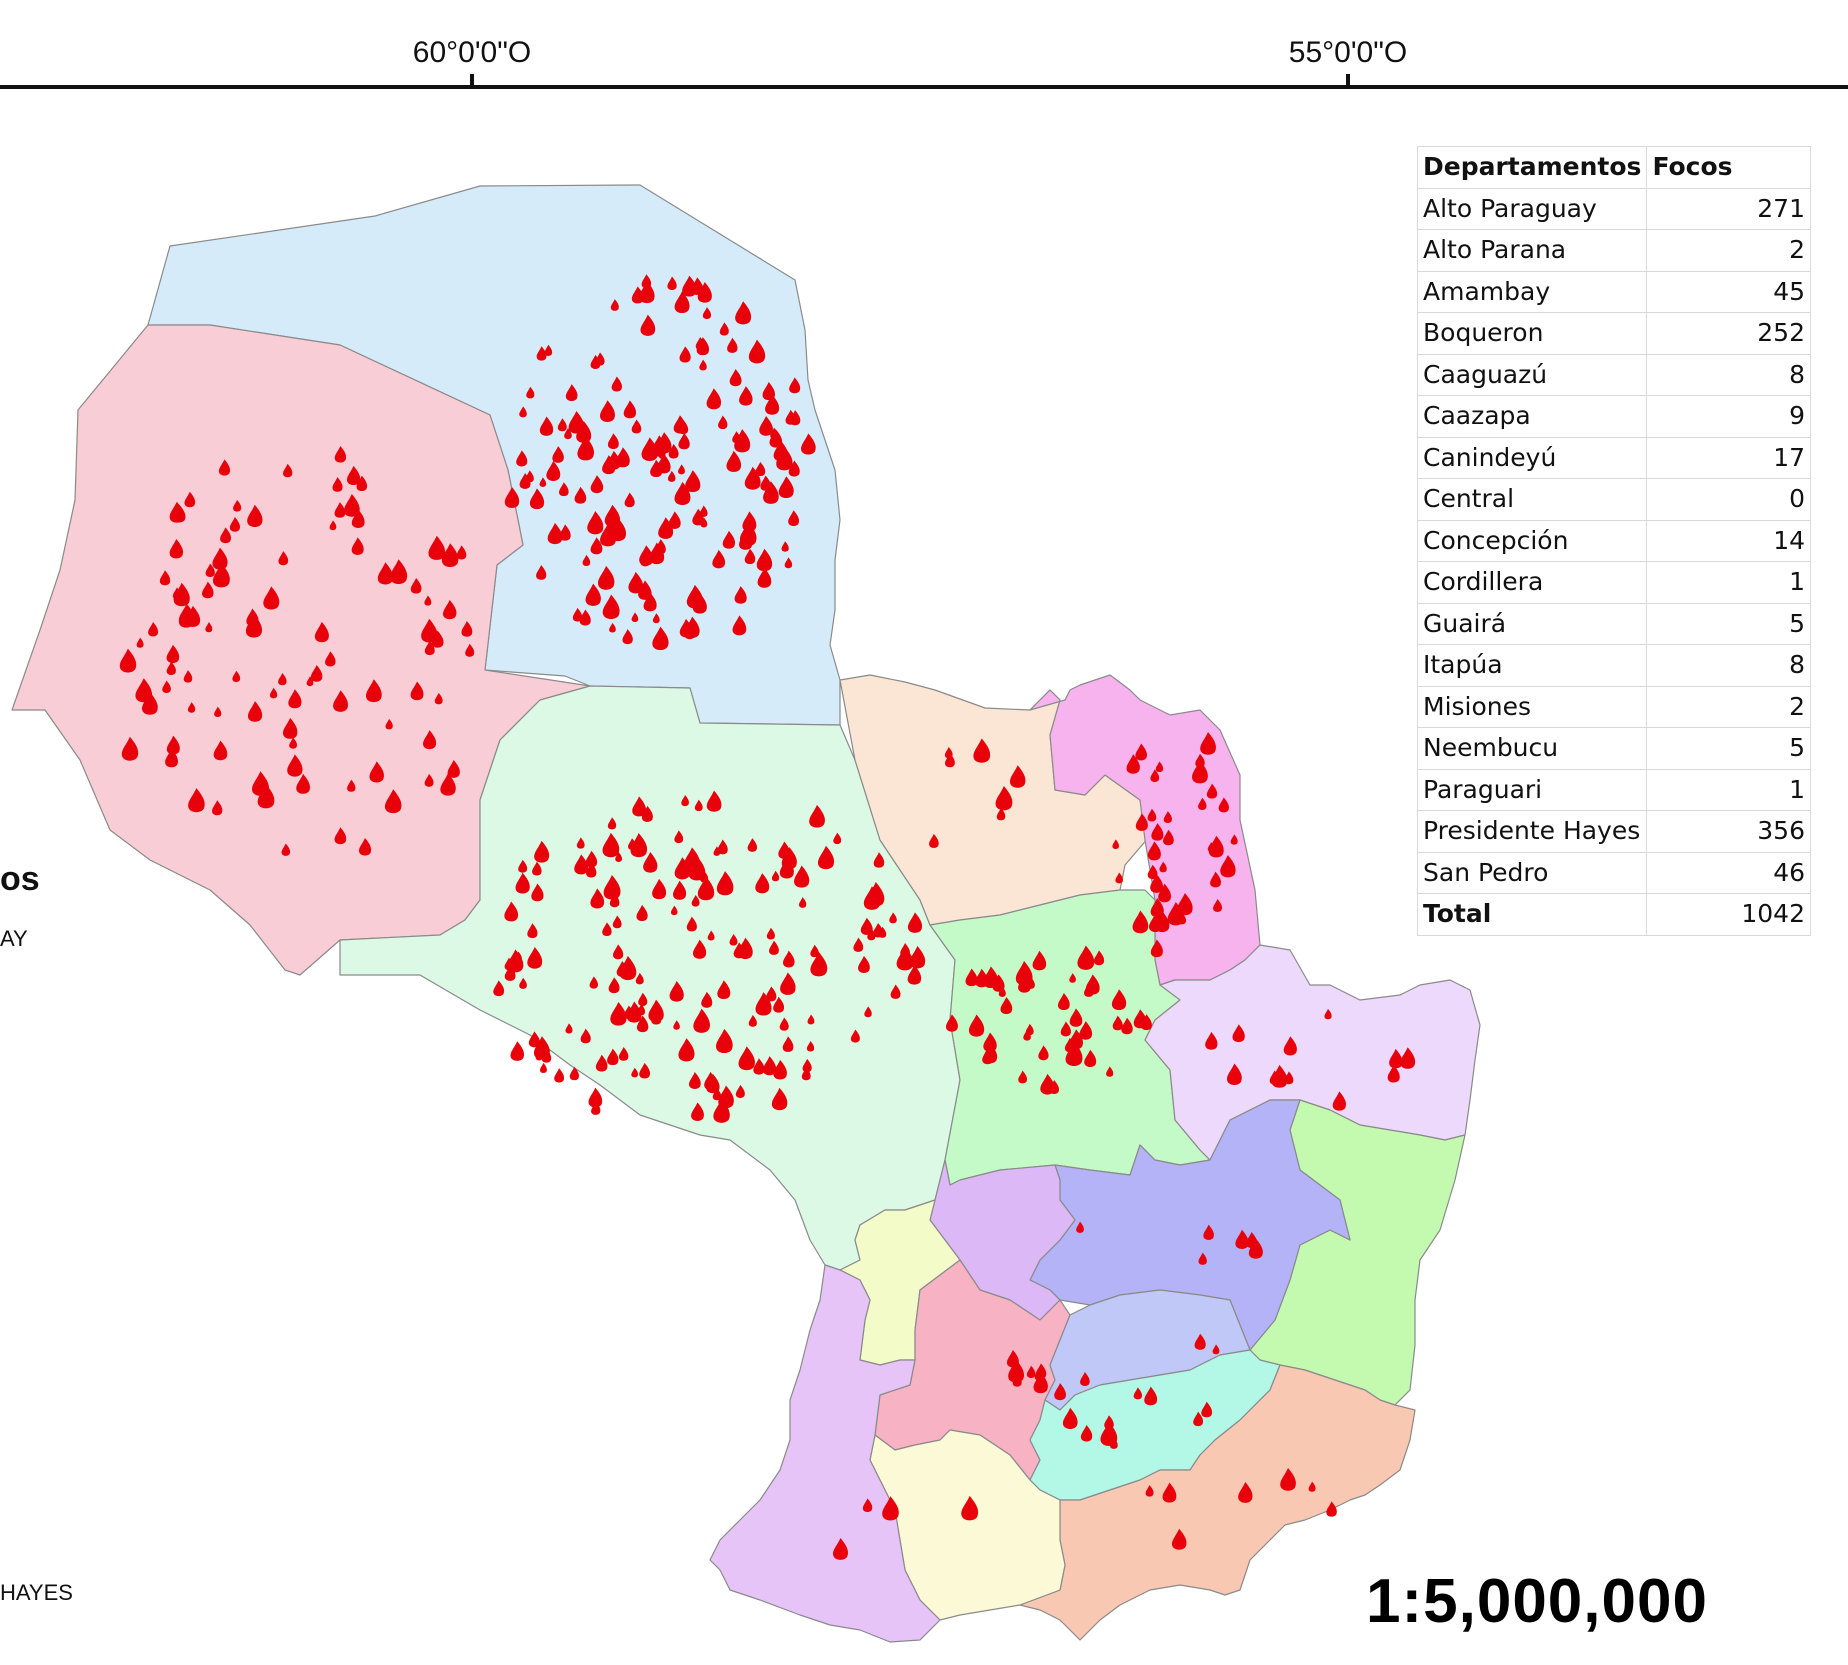  Describe the element at coordinates (1728, 499) in the screenshot. I see `fire-count-cell: 0` at that location.